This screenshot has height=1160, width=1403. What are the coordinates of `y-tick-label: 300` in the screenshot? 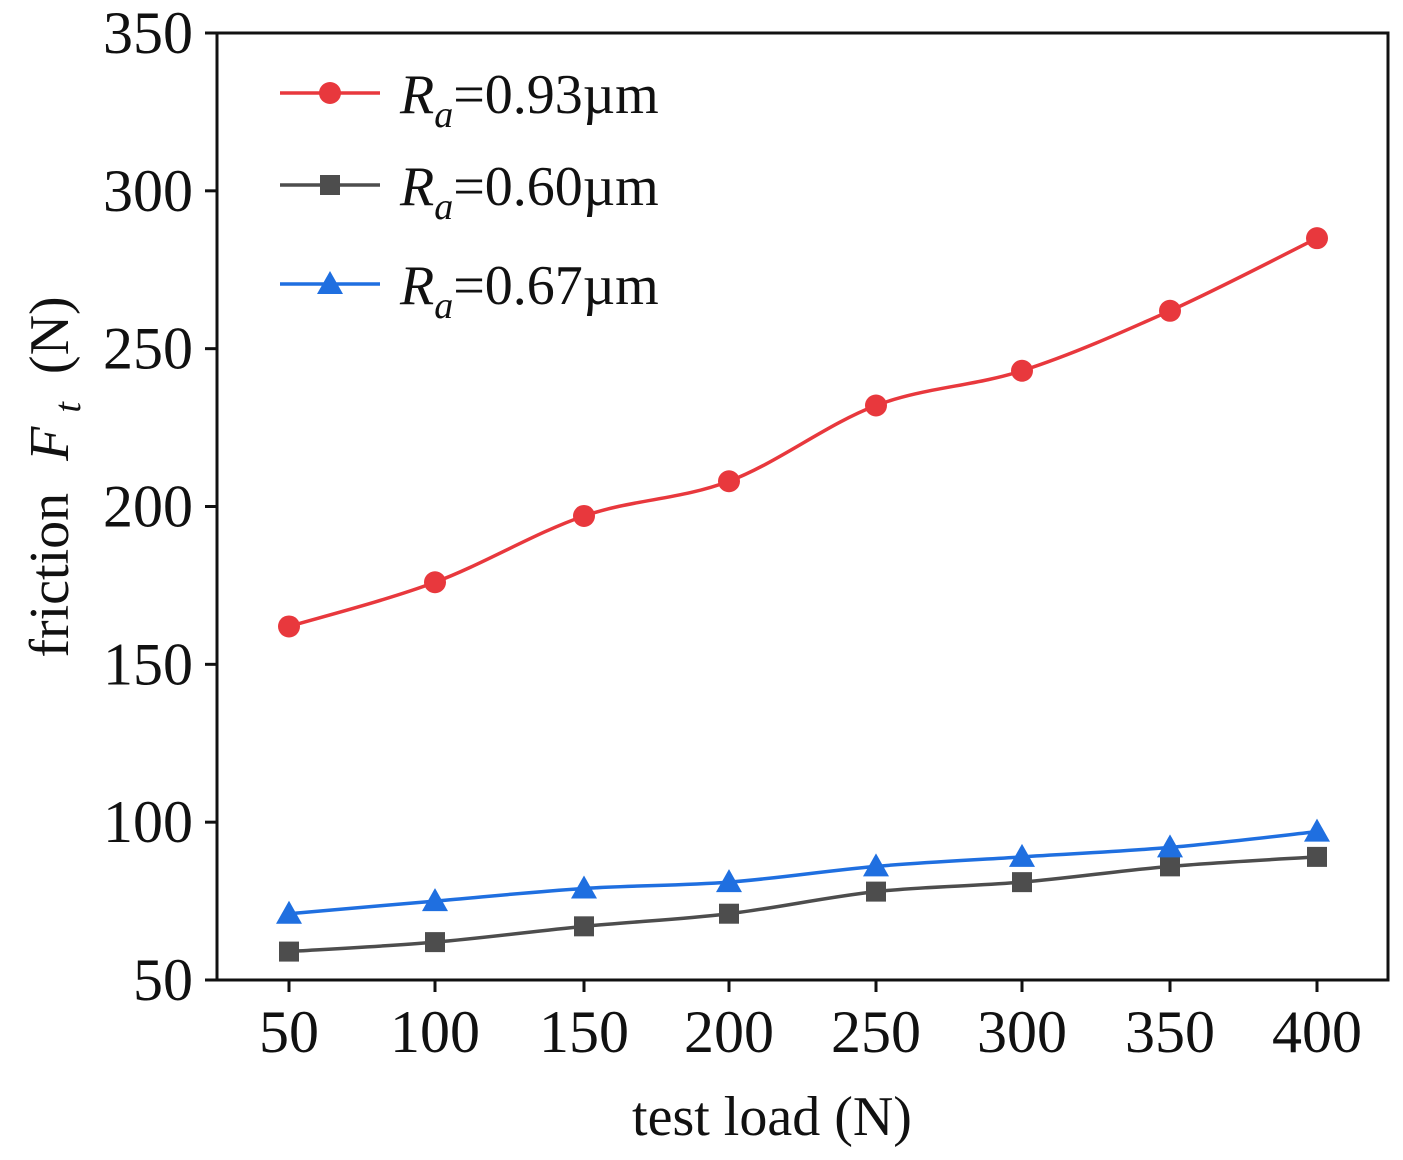 It's located at (148, 191).